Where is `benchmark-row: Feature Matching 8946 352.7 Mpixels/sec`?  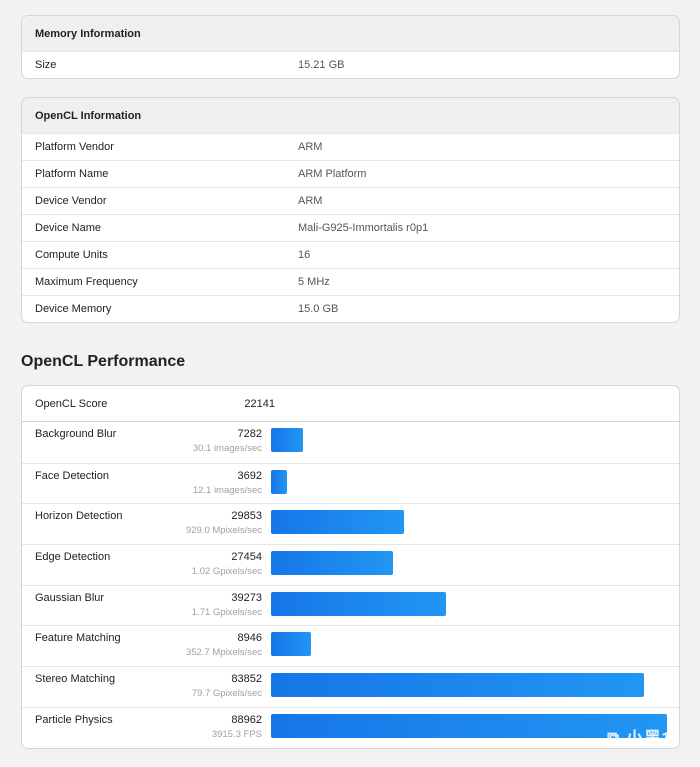
benchmark-row: Feature Matching 8946 352.7 Mpixels/sec is located at coordinates (350, 645).